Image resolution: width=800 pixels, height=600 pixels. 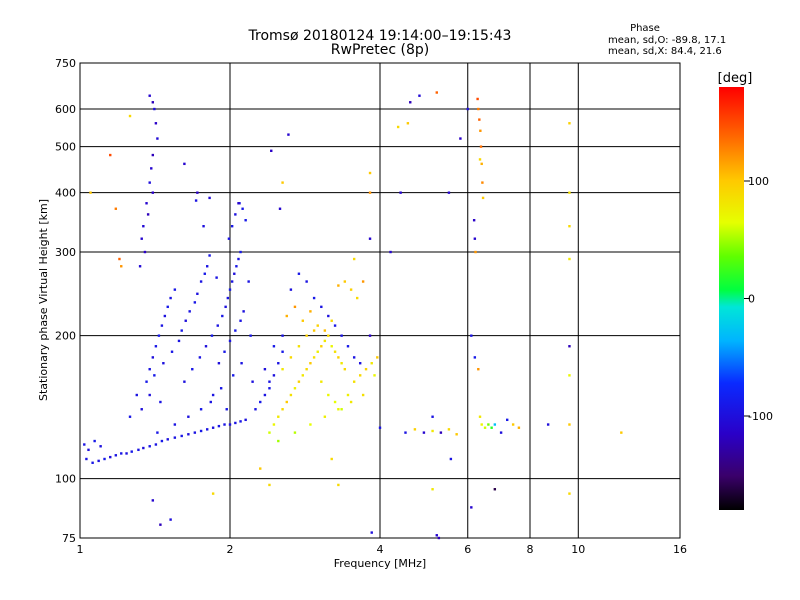 I want to click on phase-stats-o: mean, sd,O: -89.8, 17.1, so click(x=667, y=40).